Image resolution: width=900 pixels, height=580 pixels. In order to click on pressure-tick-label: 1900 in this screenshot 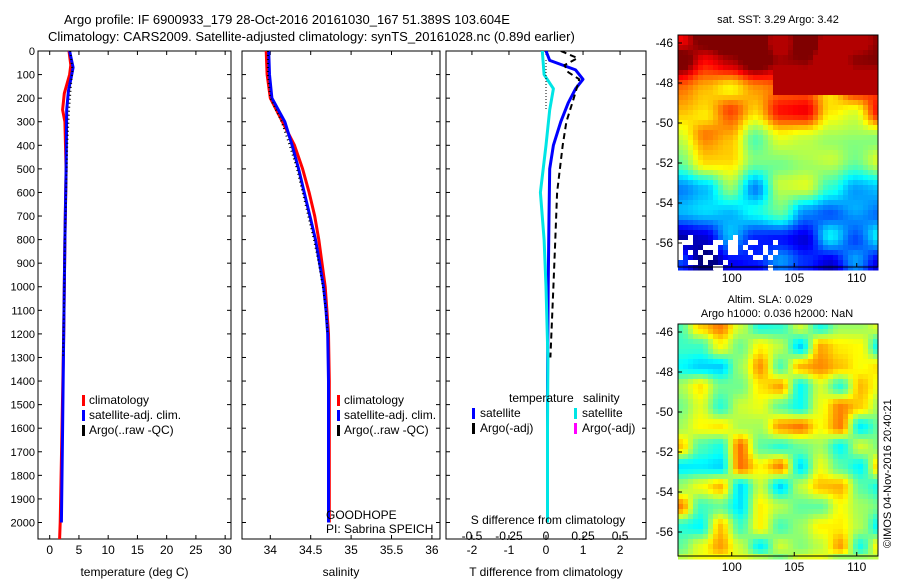, I will do `click(23, 500)`.